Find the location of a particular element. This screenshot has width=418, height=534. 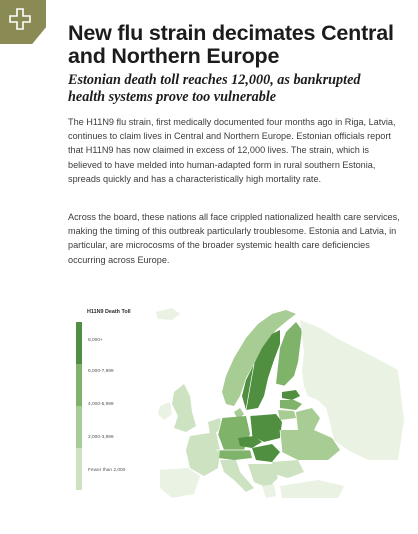

legend-swatch-8000-plus is located at coordinates (79, 343).